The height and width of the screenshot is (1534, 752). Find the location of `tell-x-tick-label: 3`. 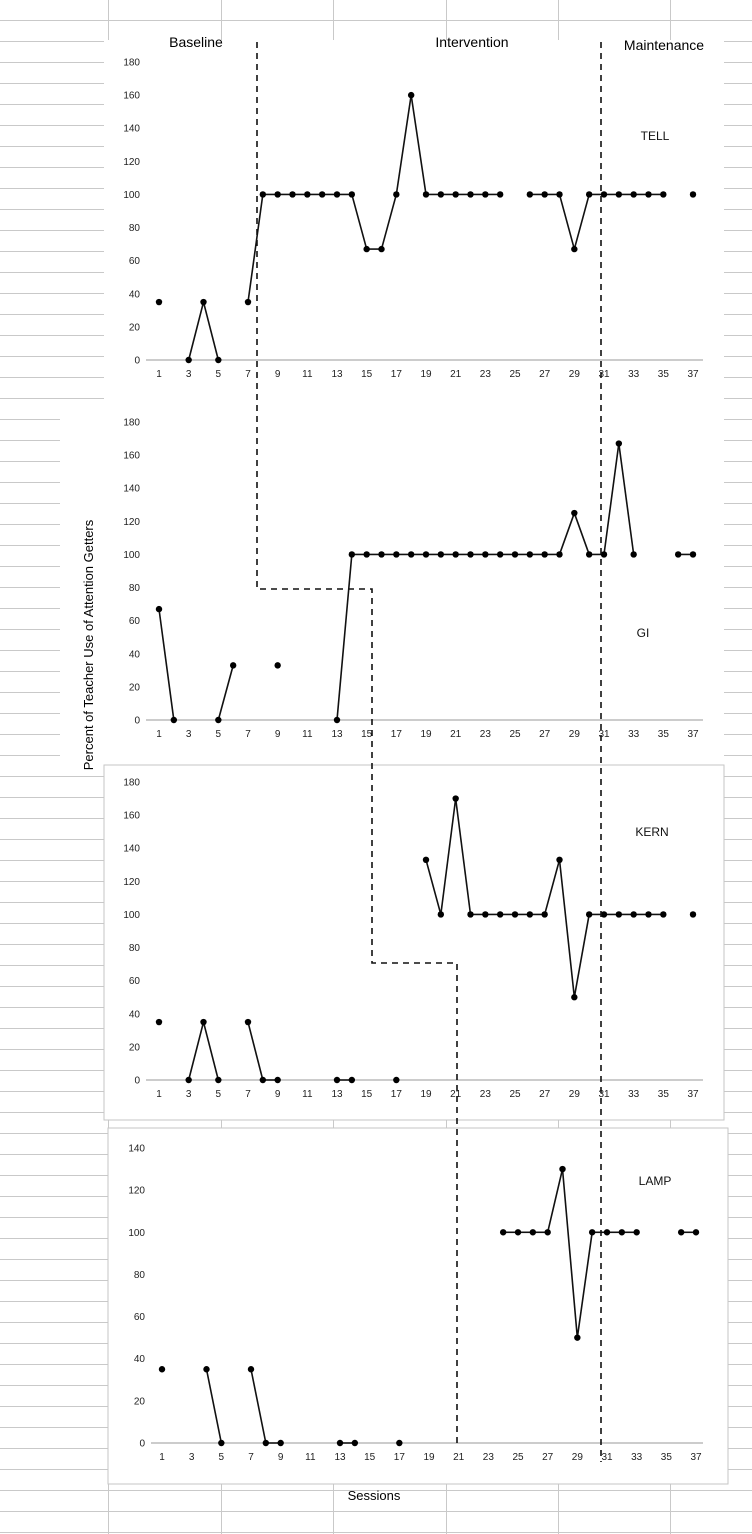

tell-x-tick-label: 3 is located at coordinates (189, 374).